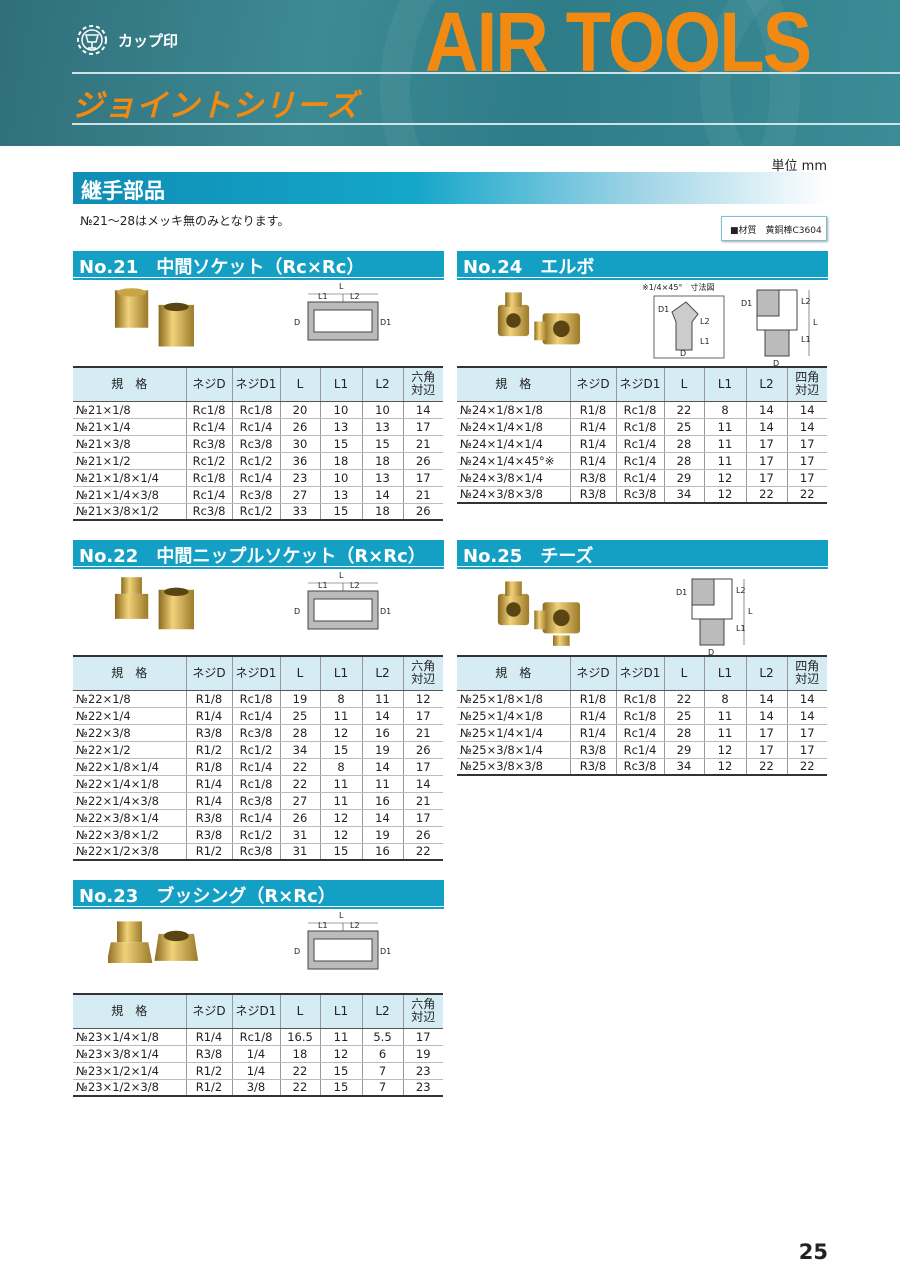 The width and height of the screenshot is (900, 1272). I want to click on table-cell: №22×1/4×1/8, so click(129, 784).